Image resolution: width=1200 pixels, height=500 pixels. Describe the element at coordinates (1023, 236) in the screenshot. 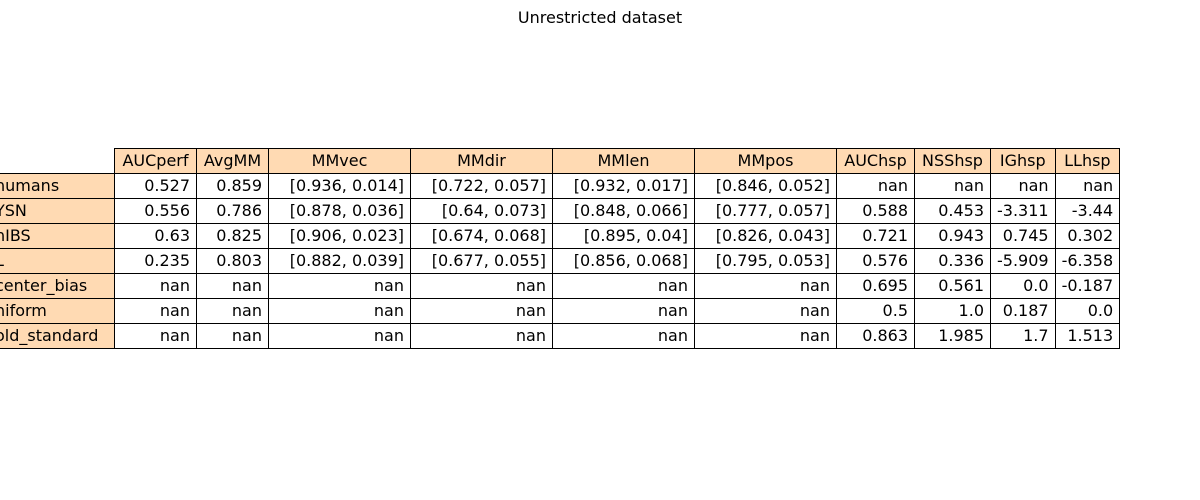

I see `table-cell: 0.745` at that location.